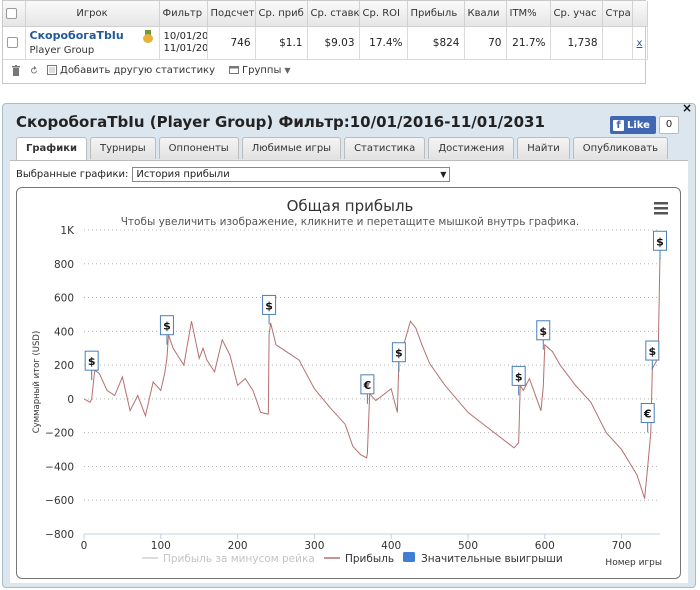 The image size is (700, 590). I want to click on x-axis-title: Номер игры, so click(633, 563).